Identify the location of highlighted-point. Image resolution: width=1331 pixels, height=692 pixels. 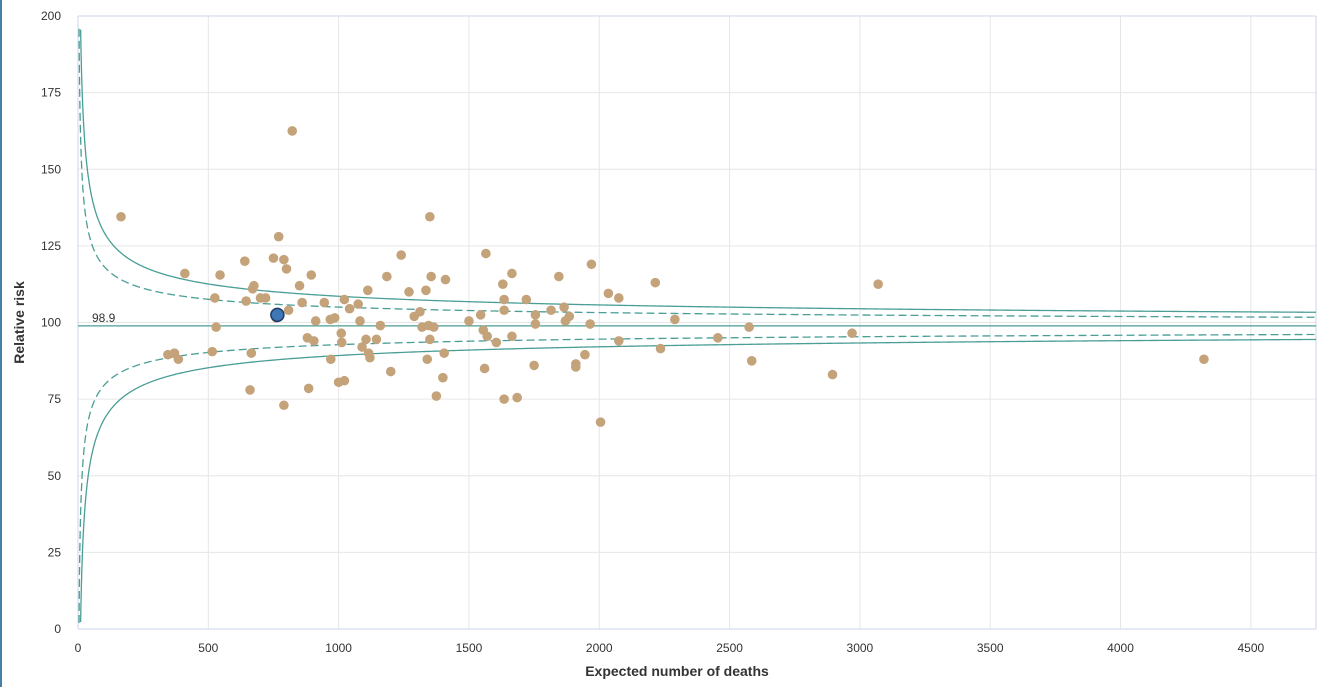
(277, 315).